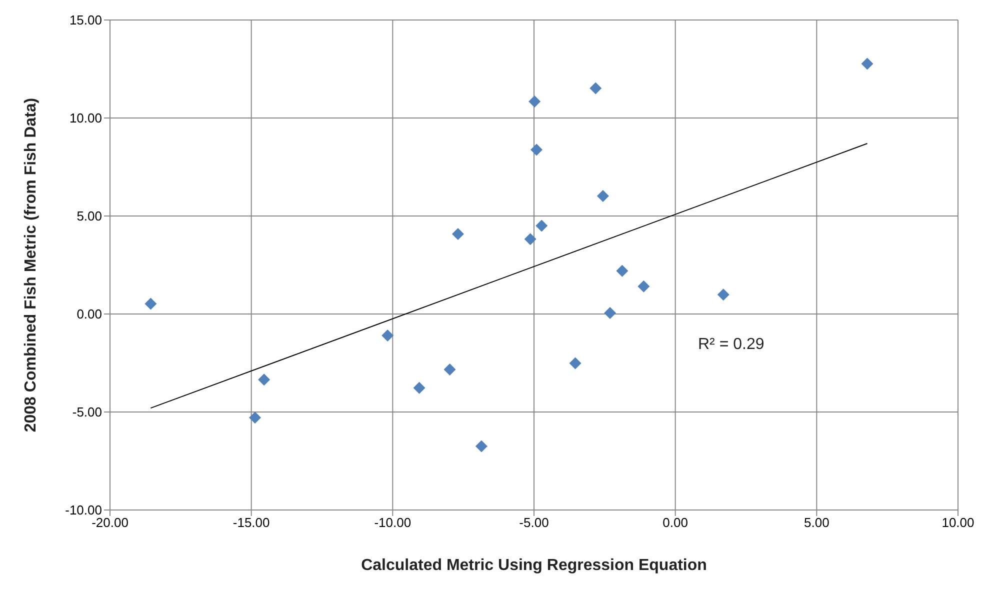  I want to click on x-tick-label: 5.00, so click(817, 522).